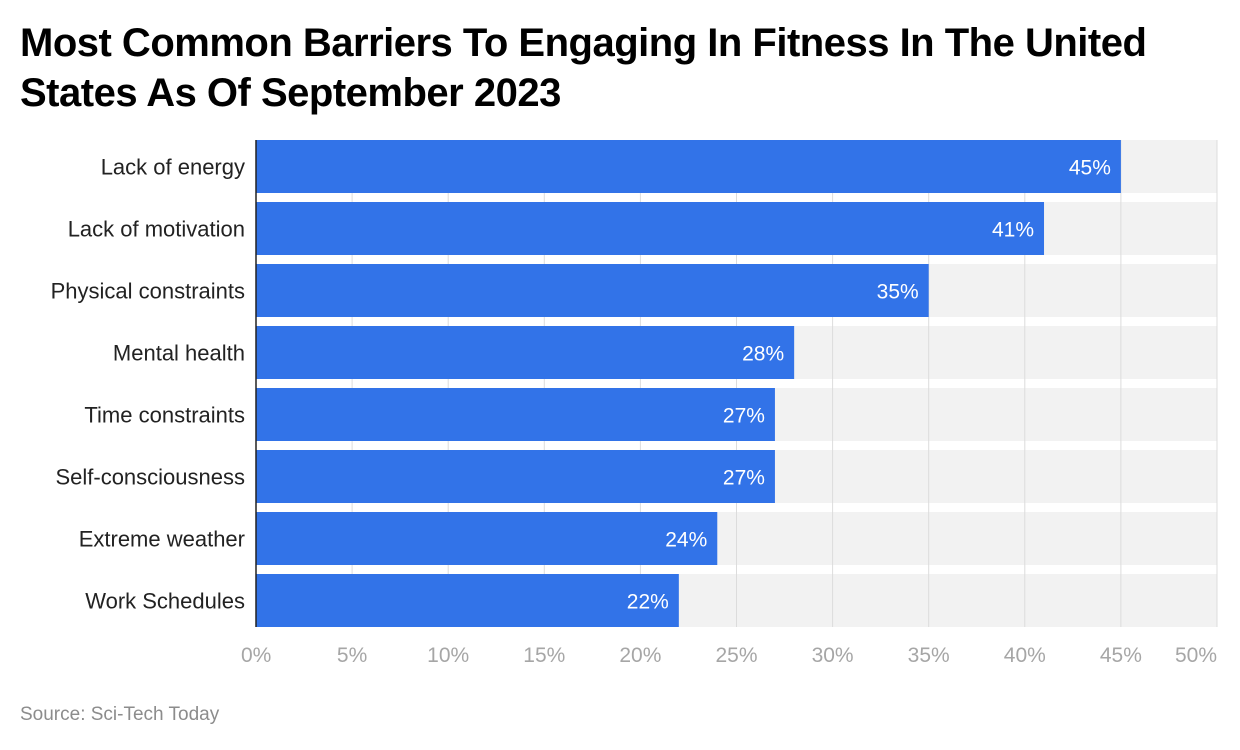 Image resolution: width=1240 pixels, height=750 pixels. Describe the element at coordinates (1196, 655) in the screenshot. I see `x-tick-label: 50%` at that location.